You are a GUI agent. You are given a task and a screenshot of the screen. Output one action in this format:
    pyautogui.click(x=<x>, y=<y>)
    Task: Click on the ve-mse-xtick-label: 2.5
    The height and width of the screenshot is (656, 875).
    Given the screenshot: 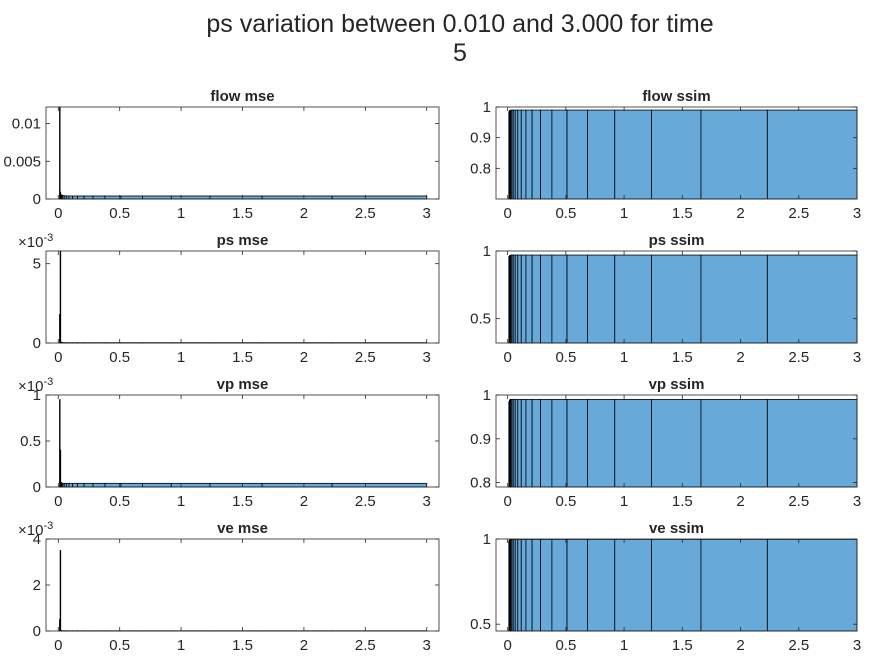 What is the action you would take?
    pyautogui.click(x=365, y=645)
    